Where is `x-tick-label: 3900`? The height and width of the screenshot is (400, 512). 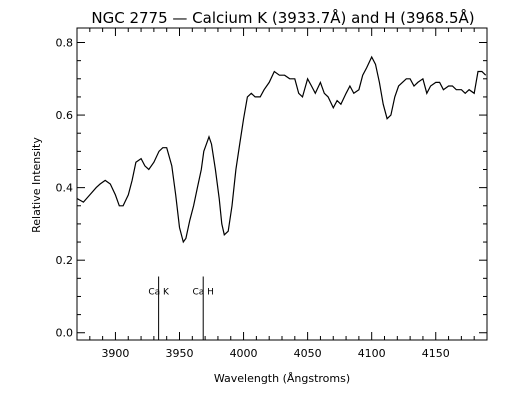
x-tick-label: 3900 is located at coordinates (115, 353).